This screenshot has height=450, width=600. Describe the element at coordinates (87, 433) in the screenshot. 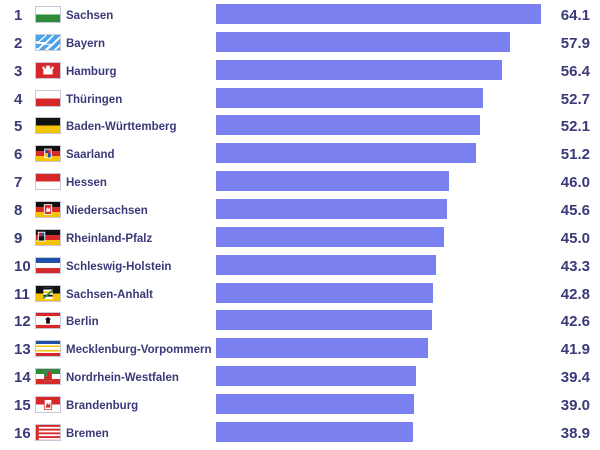

I see `category-label: Bremen` at that location.